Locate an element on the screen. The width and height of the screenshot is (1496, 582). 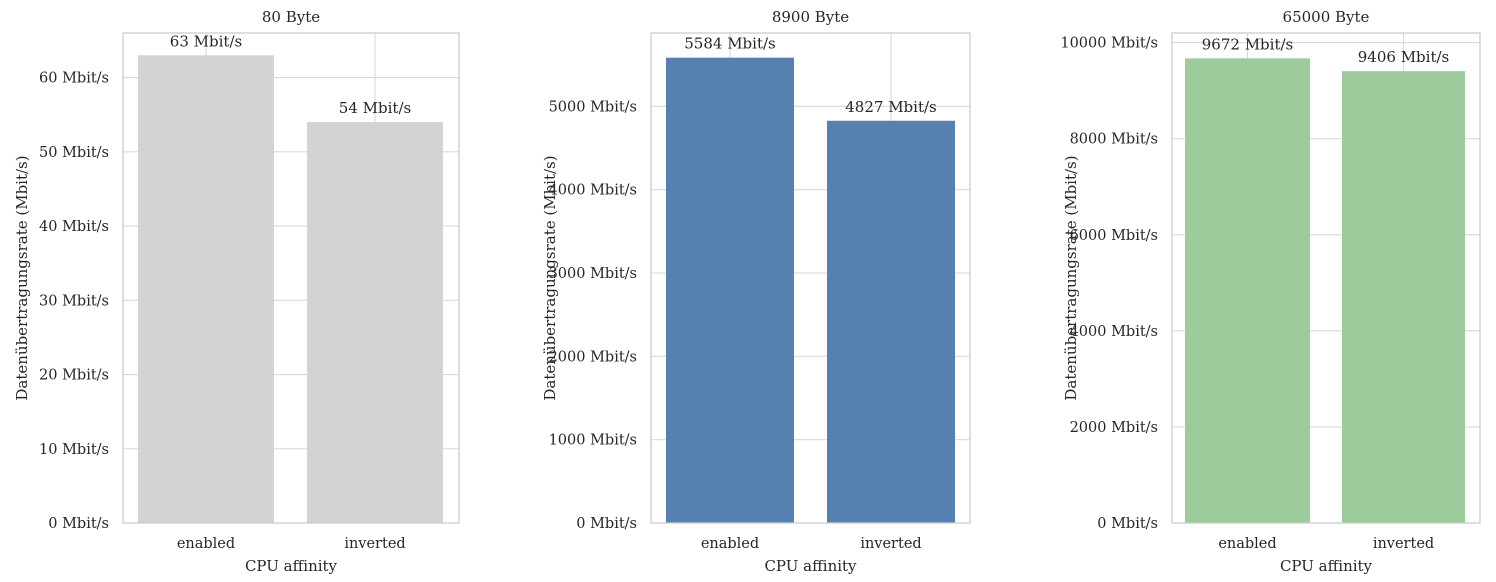
data-label: 54 Mbit/s is located at coordinates (375, 108).